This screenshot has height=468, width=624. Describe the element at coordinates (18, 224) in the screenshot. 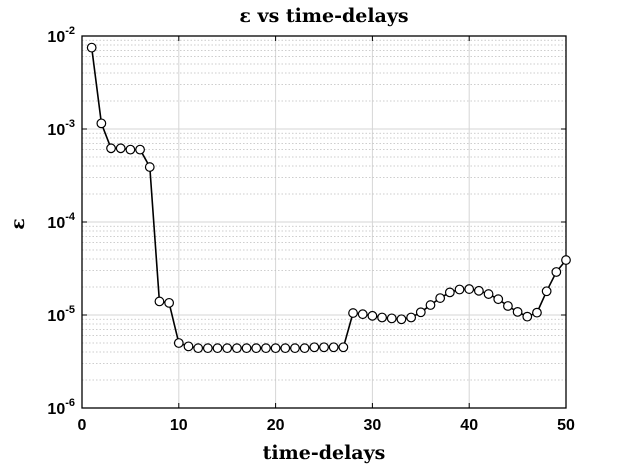

I see `y-axis-label: ε` at that location.